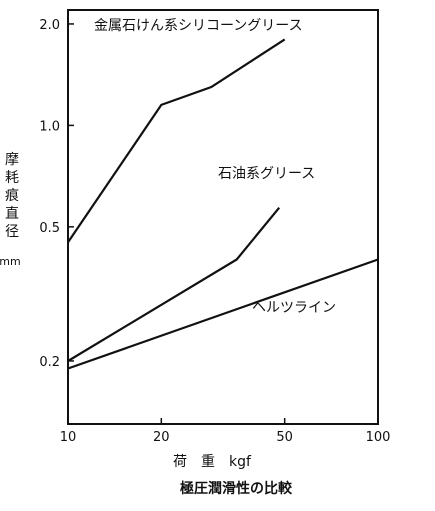 This screenshot has height=511, width=435. Describe the element at coordinates (49, 362) in the screenshot. I see `y-tick-label: 0.2` at that location.